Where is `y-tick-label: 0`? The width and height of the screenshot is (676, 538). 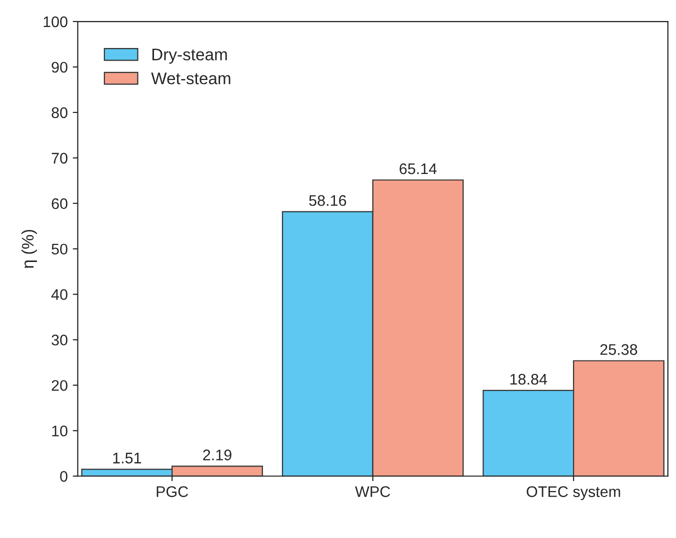 y-tick-label: 0 is located at coordinates (64, 476).